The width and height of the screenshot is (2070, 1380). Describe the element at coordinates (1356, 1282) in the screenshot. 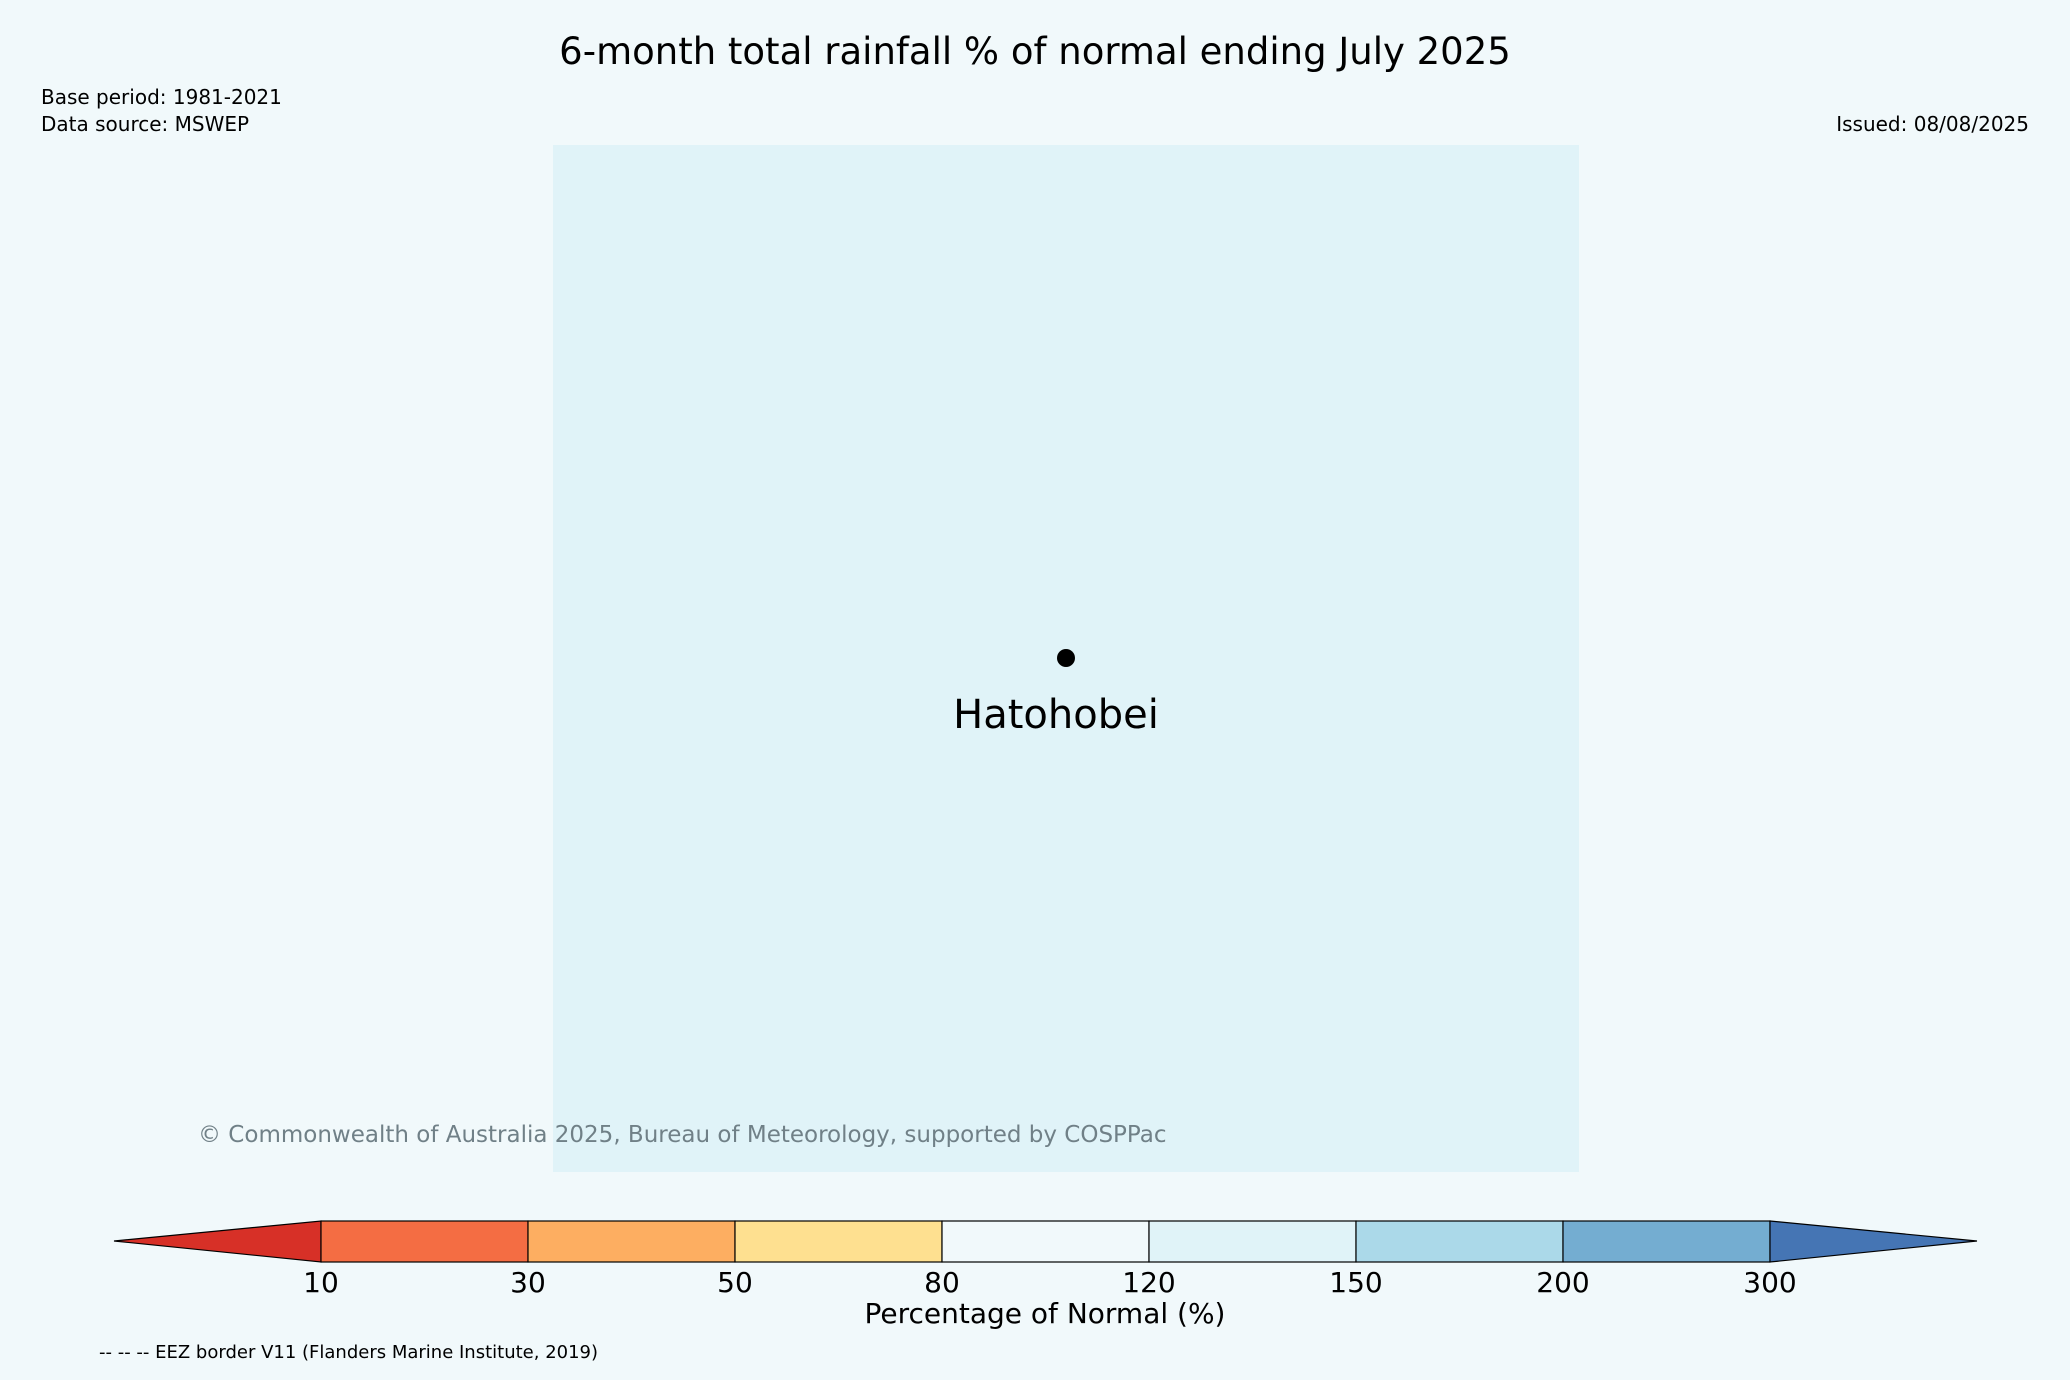

I see `colorbar-tick-label: 150` at that location.